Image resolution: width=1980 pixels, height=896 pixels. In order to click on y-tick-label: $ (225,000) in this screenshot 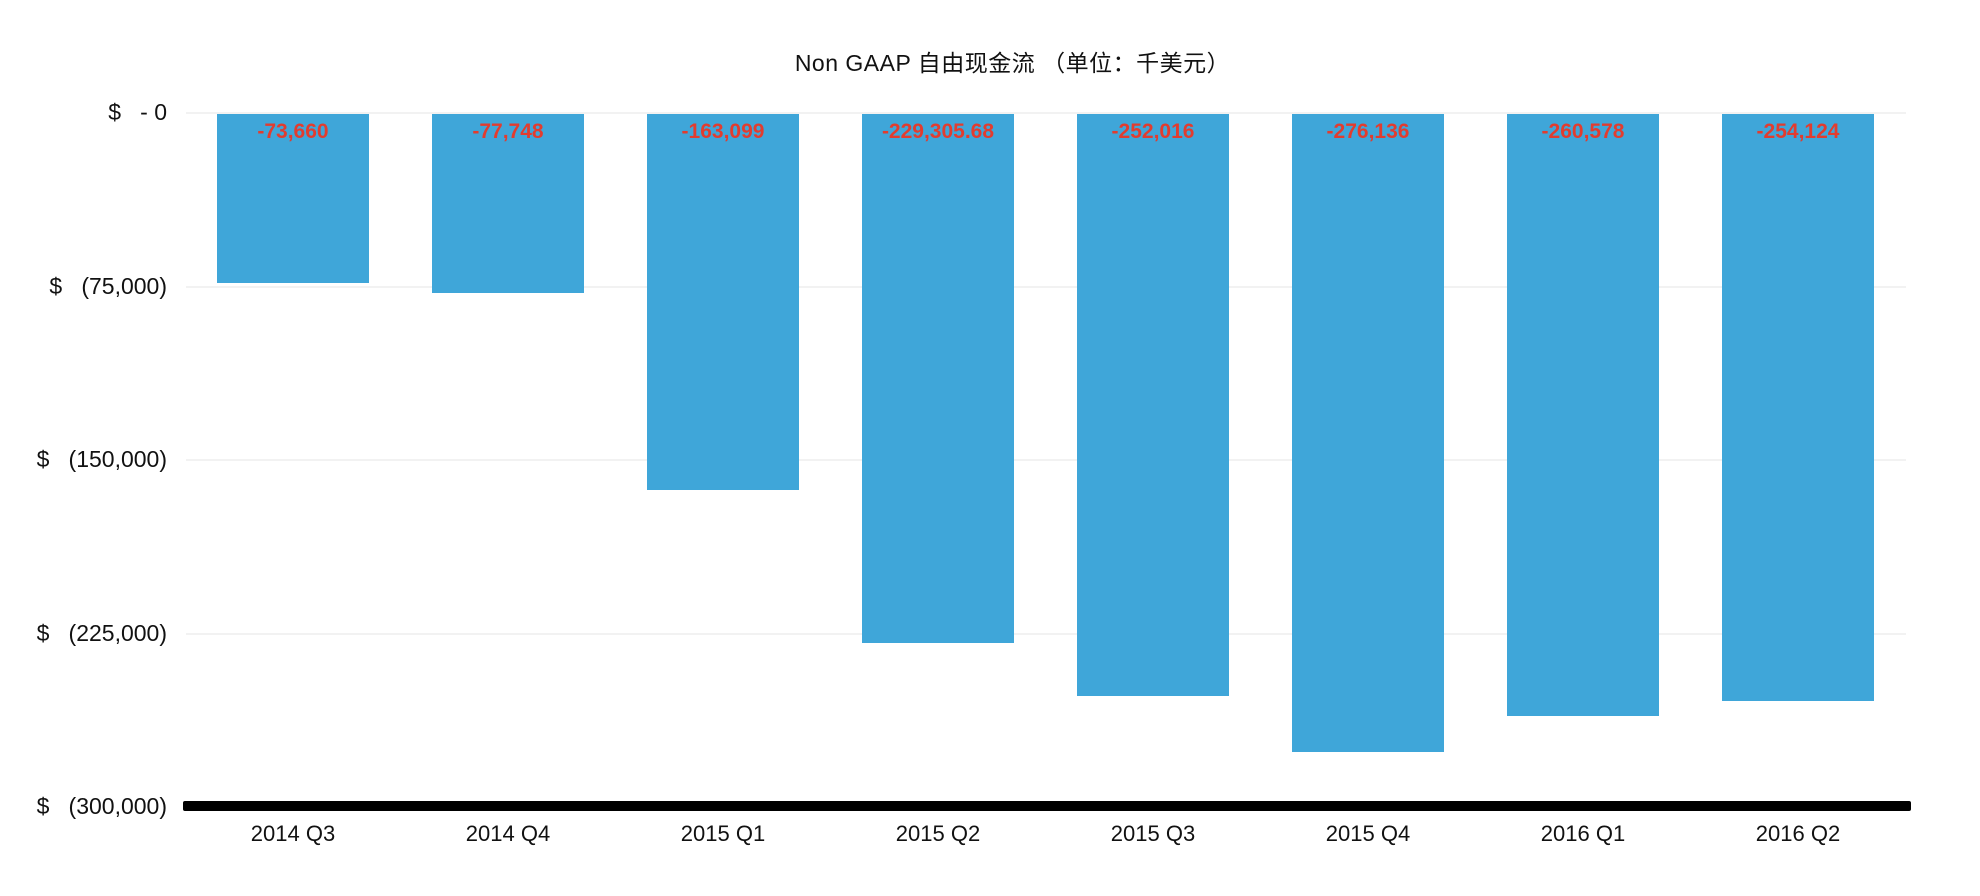, I will do `click(101, 632)`.